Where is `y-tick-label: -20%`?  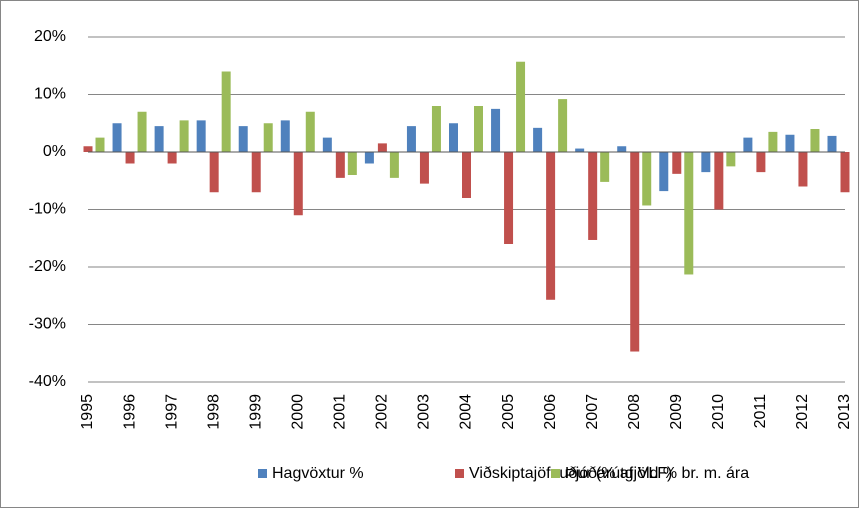 y-tick-label: -20% is located at coordinates (47, 266).